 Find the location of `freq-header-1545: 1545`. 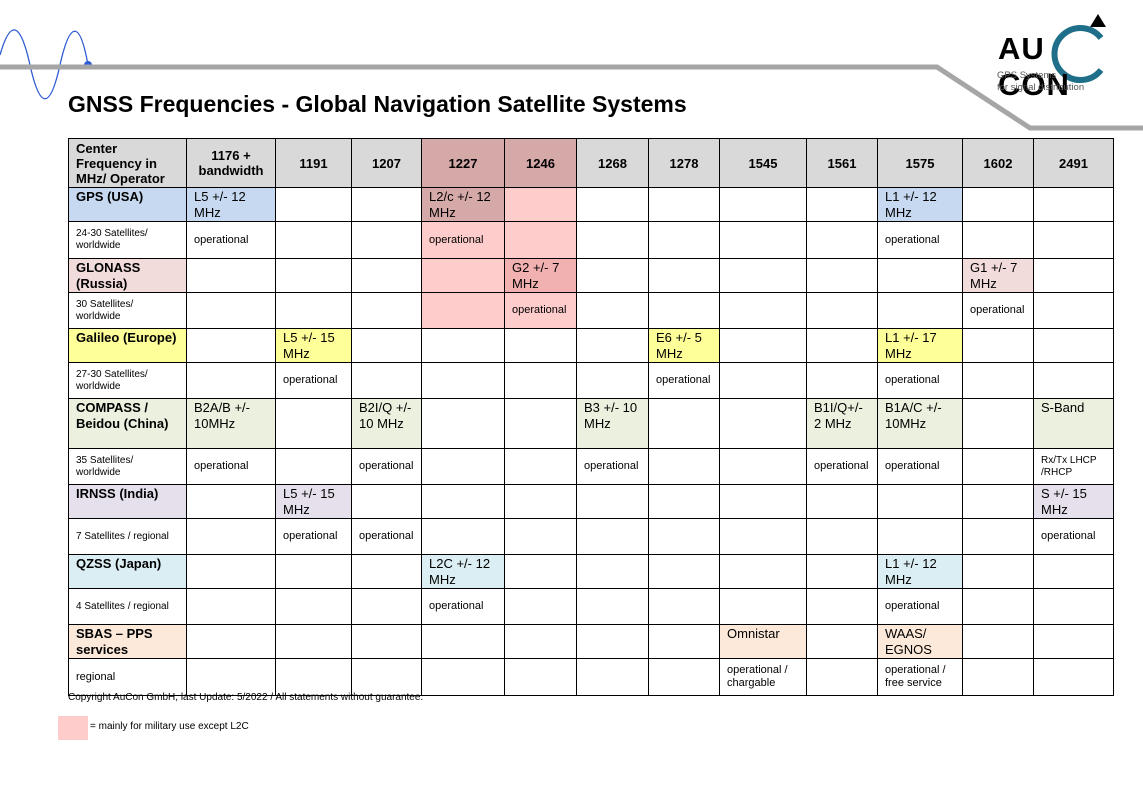

freq-header-1545: 1545 is located at coordinates (763, 163).